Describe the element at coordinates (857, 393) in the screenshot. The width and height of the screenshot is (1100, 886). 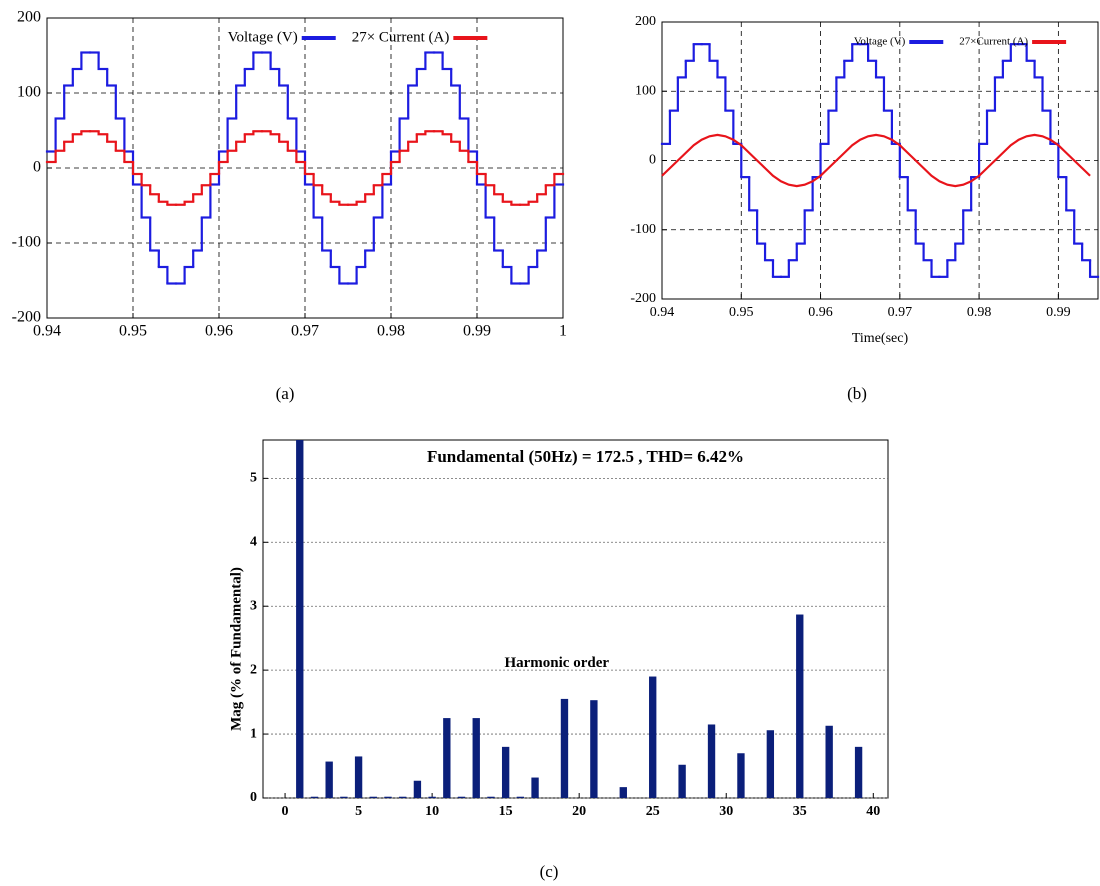
I see `caption: (b)` at that location.